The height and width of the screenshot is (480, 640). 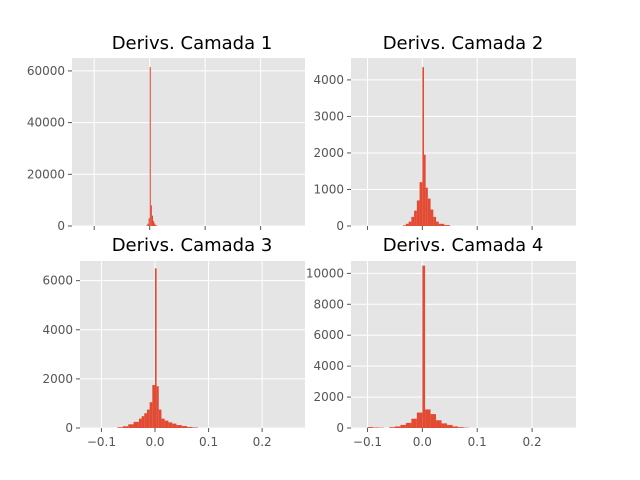 I want to click on y-ticks: 0 2000 4000 6000, so click(x=61, y=354).